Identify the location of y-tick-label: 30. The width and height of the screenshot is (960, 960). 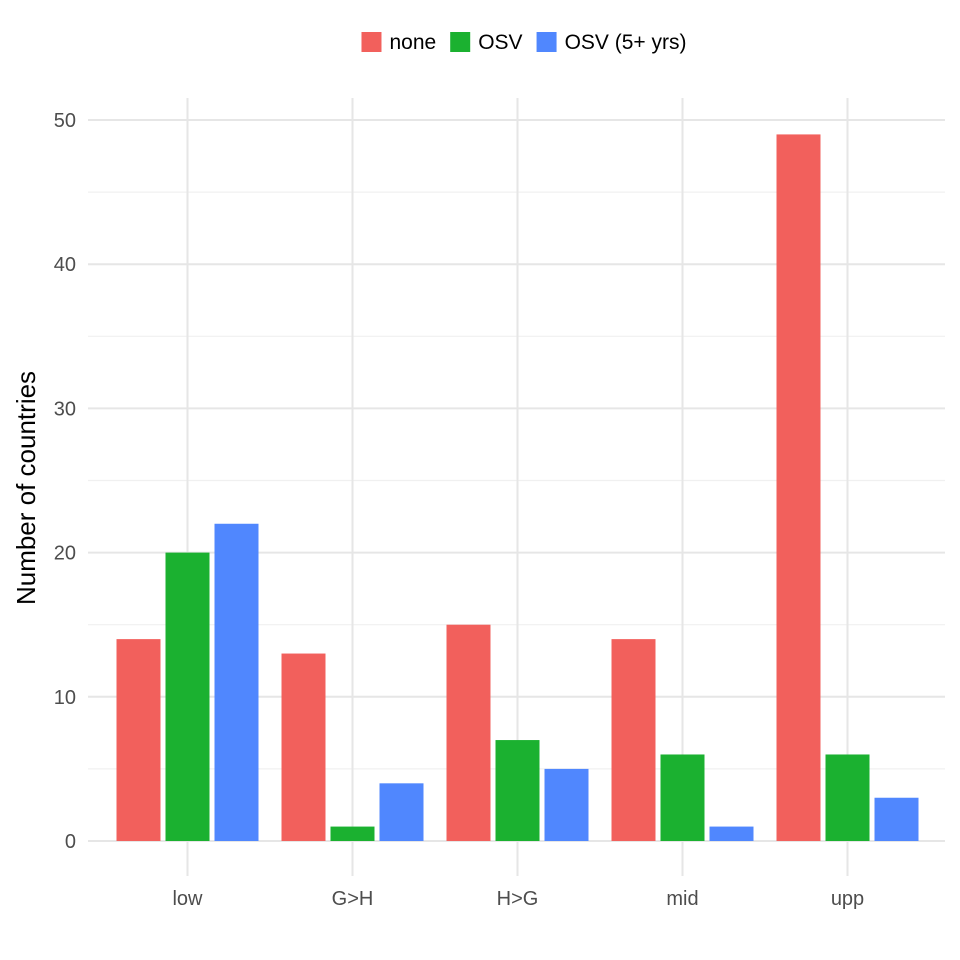
(65, 409).